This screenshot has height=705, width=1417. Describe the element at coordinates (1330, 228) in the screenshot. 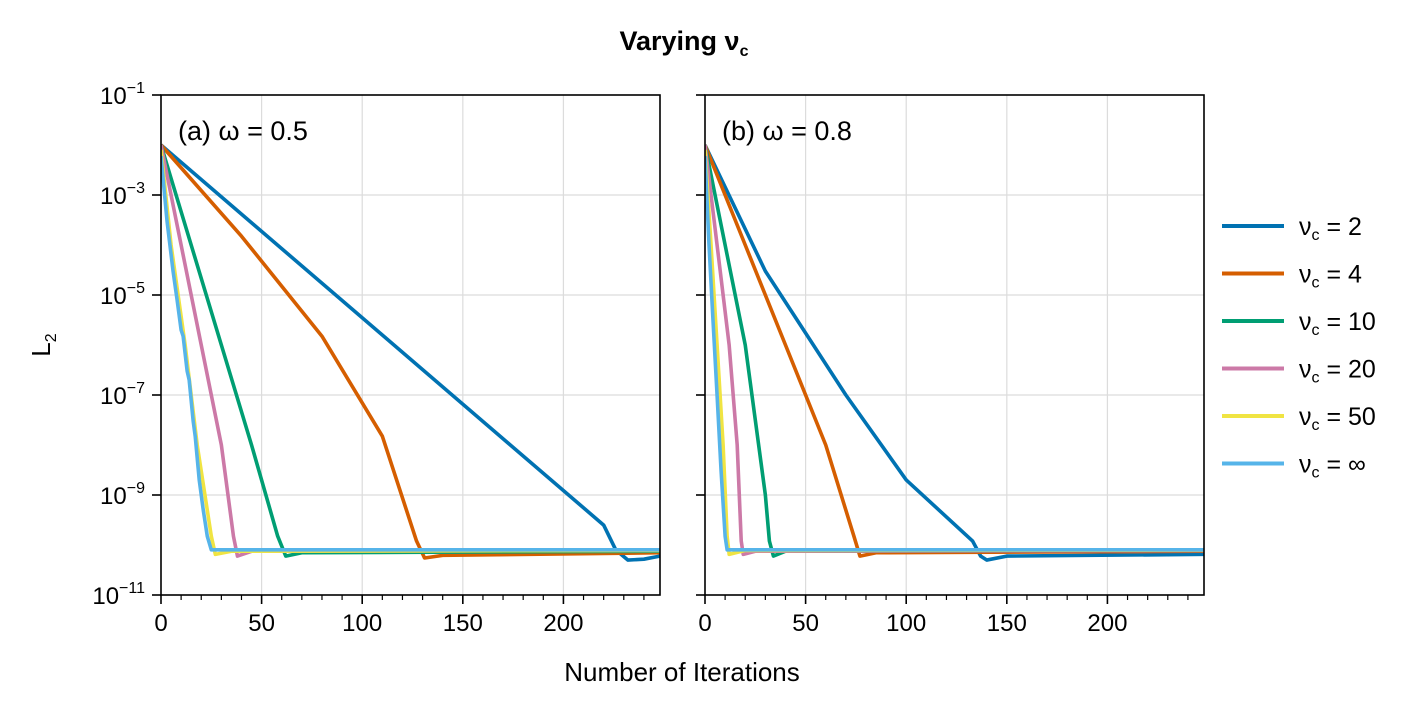

I see `legend-label-1: νc = 2` at that location.